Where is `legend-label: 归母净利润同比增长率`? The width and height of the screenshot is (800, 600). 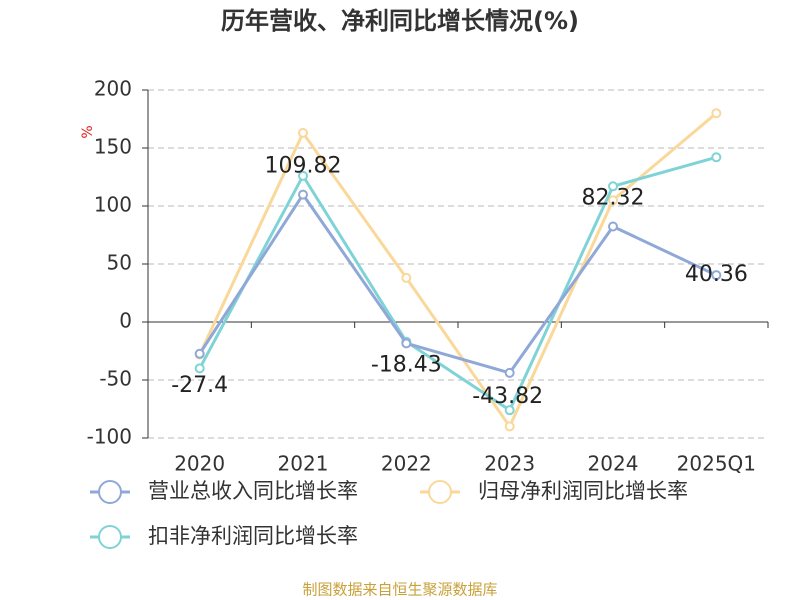 legend-label: 归母净利润同比增长率 is located at coordinates (583, 491).